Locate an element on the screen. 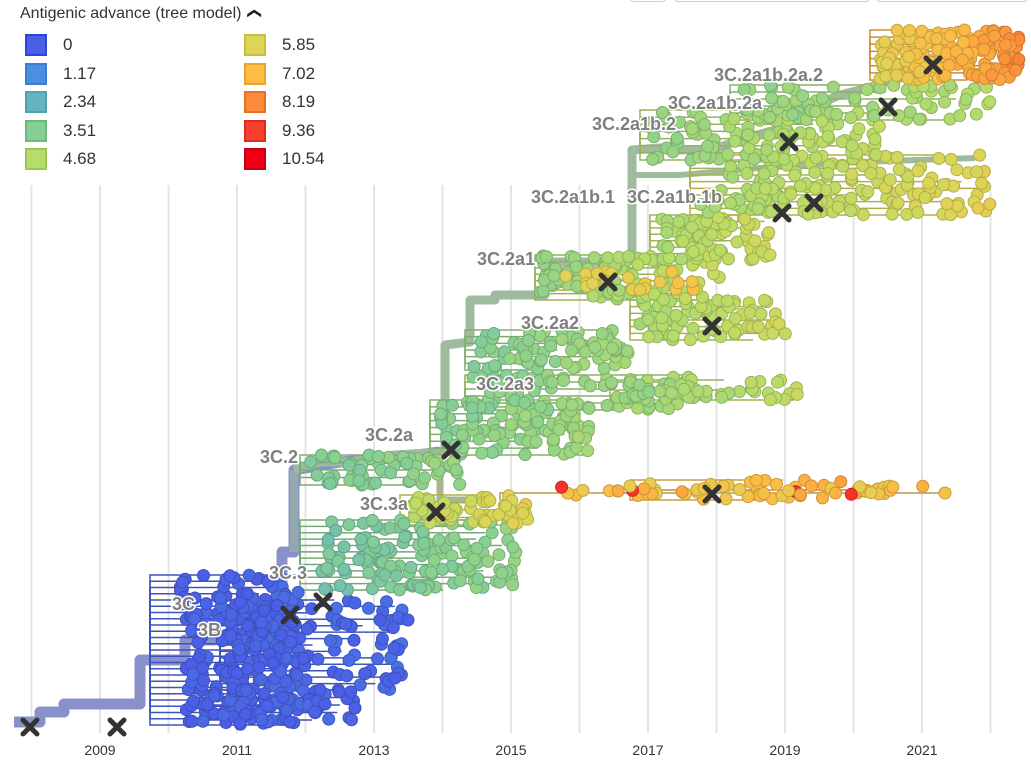 This screenshot has width=1031, height=765. legend-item: 4.68 is located at coordinates (60, 159).